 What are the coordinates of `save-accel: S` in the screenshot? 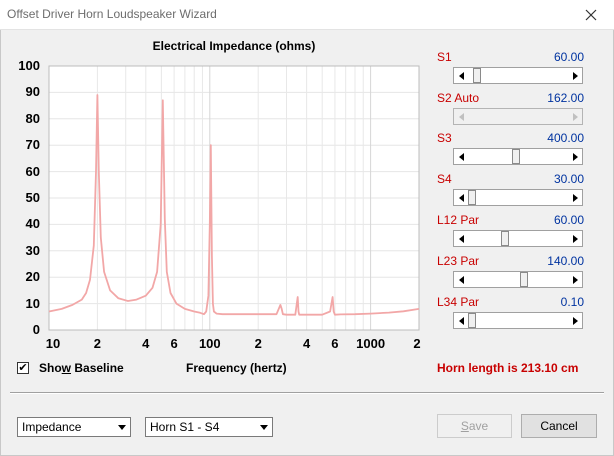 It's located at (464, 426).